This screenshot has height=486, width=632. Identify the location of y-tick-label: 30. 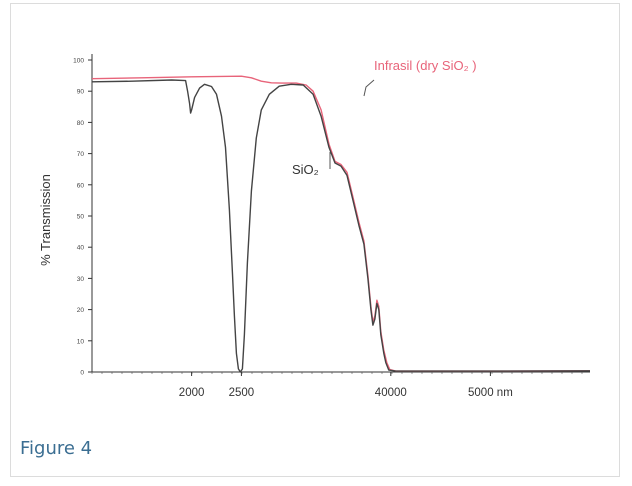
(81, 279).